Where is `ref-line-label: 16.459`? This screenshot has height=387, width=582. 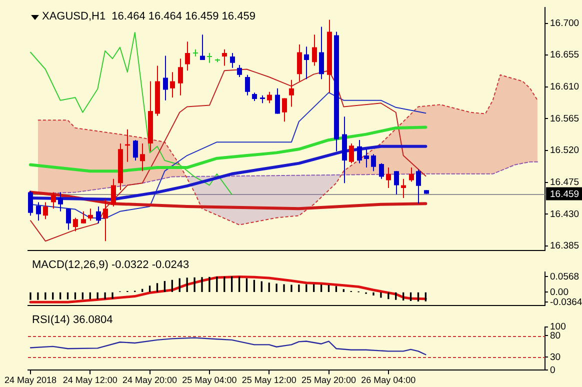
ref-line-label: 16.459 is located at coordinates (565, 194).